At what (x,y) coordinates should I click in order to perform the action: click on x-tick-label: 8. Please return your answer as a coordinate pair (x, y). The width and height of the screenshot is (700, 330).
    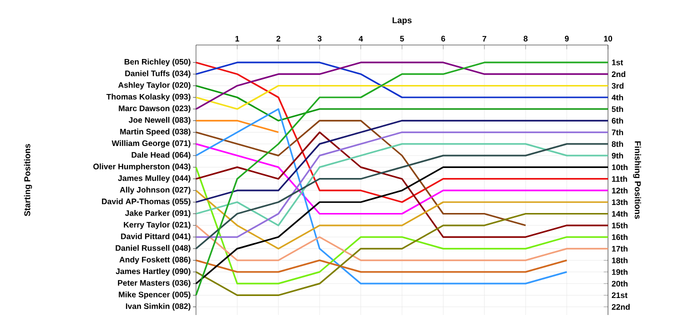
    Looking at the image, I should click on (526, 39).